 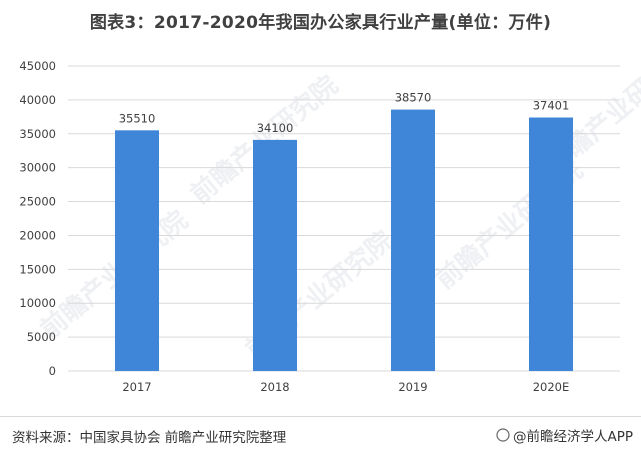 What do you see at coordinates (37, 134) in the screenshot?
I see `y-tick-label: 35000` at bounding box center [37, 134].